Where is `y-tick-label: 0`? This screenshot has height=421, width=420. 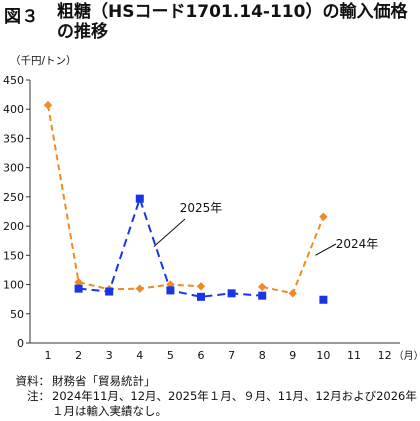
y-tick-label: 0 is located at coordinates (20, 343).